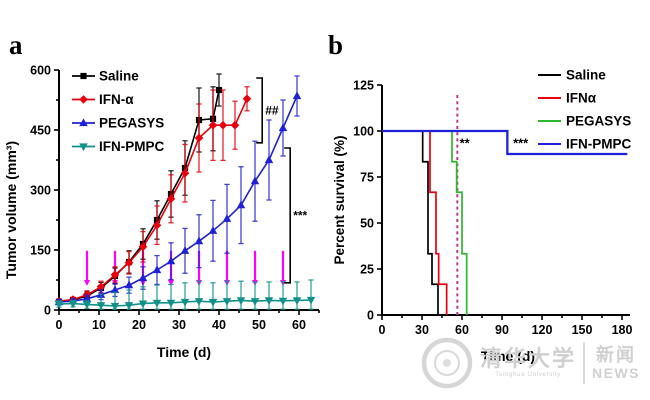 This screenshot has height=400, width=650. I want to click on watermark-news-latin: NEWS, so click(616, 373).